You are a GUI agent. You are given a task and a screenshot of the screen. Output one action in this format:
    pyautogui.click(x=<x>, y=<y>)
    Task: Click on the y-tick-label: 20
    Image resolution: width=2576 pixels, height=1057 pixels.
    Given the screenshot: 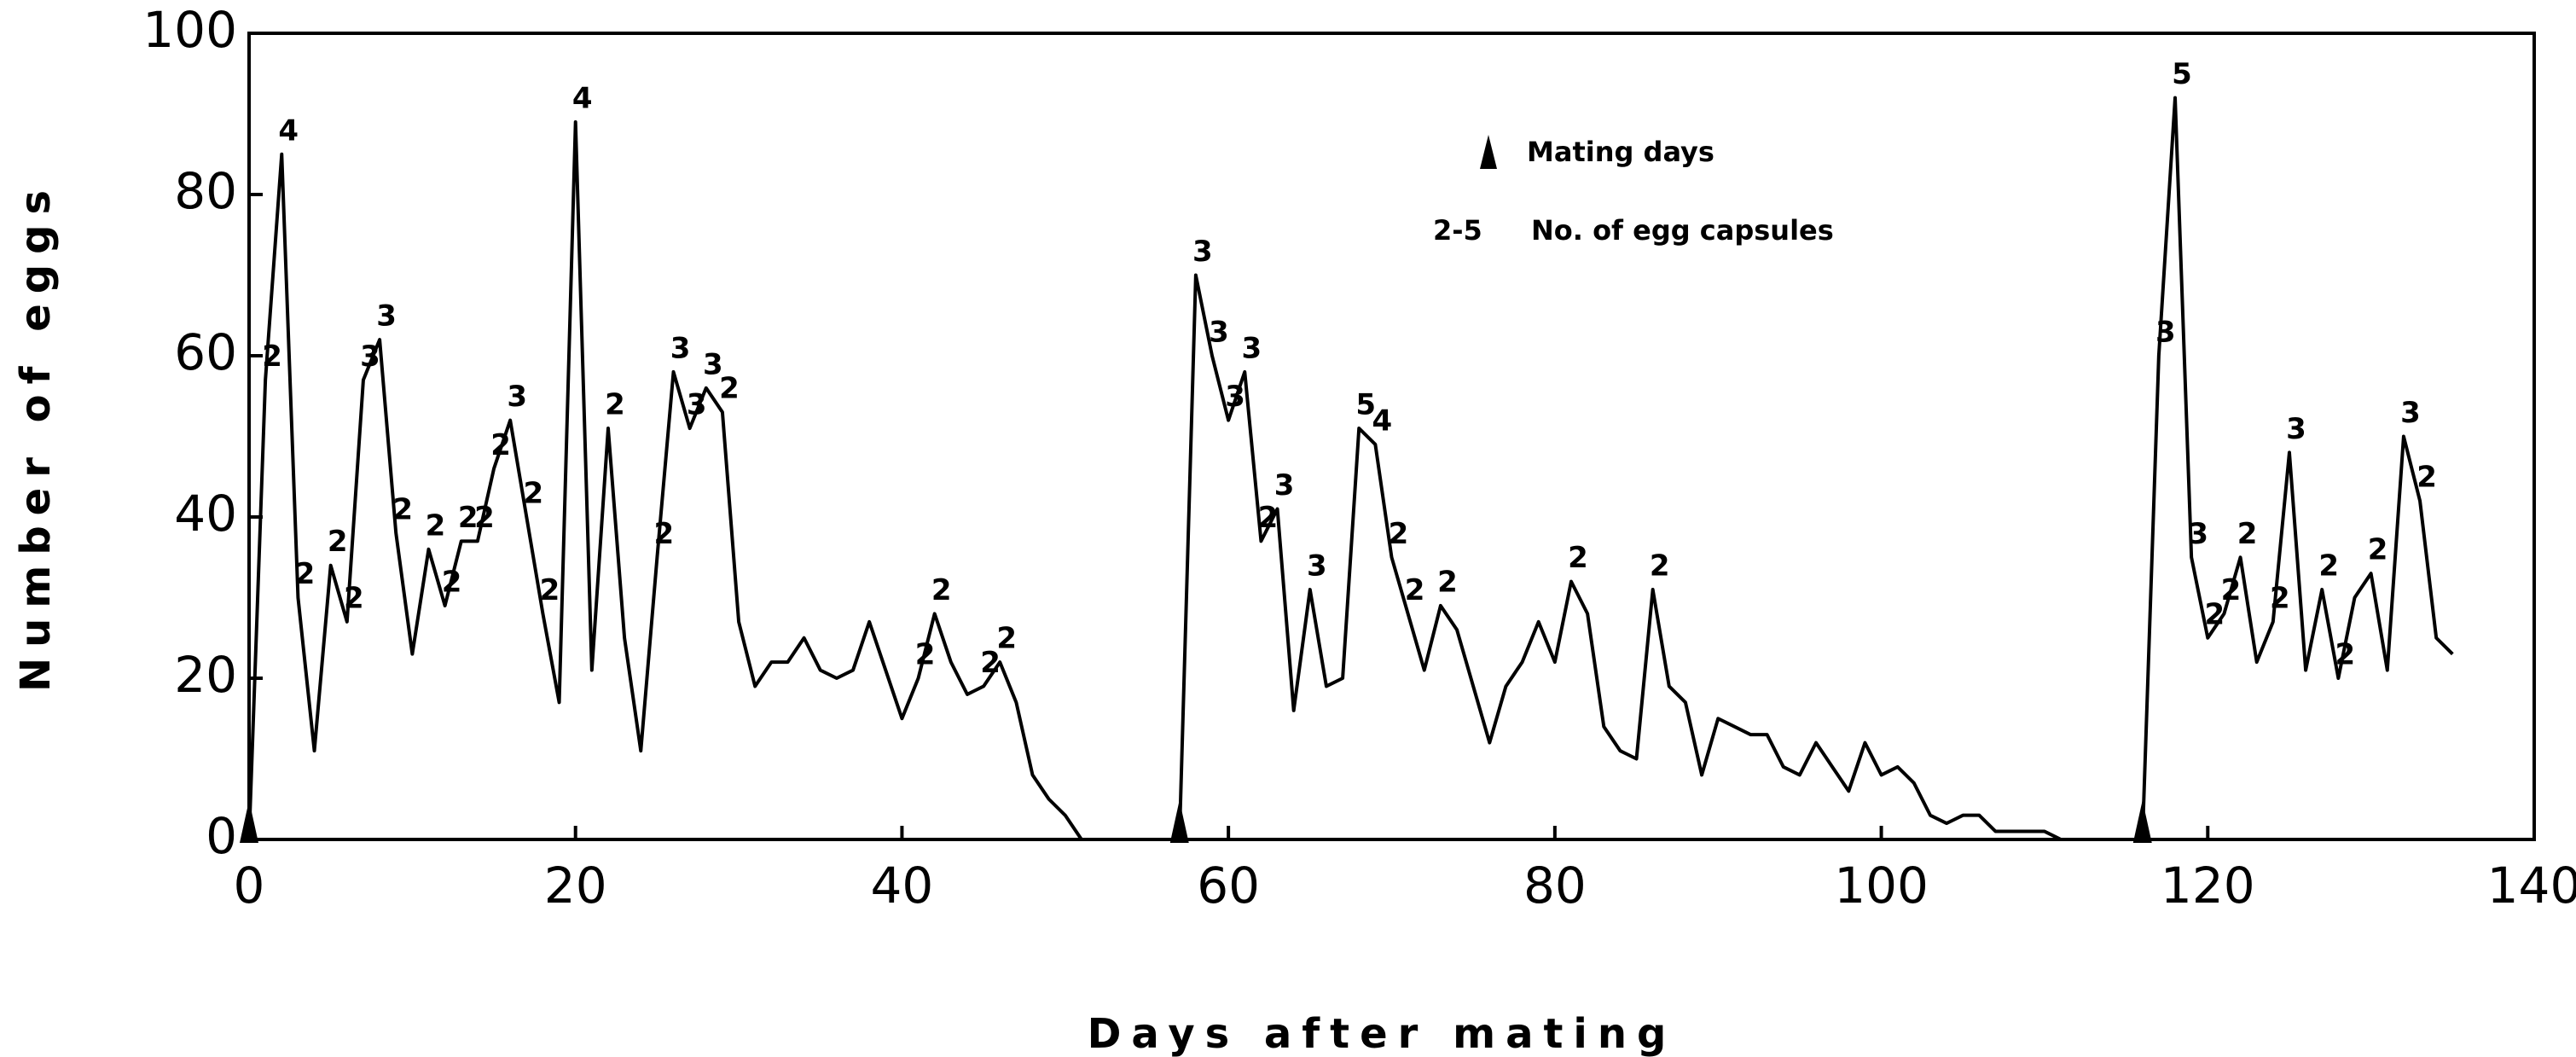 What is the action you would take?
    pyautogui.click(x=205, y=675)
    